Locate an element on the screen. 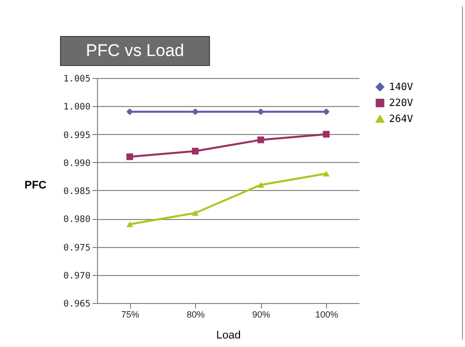  x-tick-label: 75% is located at coordinates (130, 315).